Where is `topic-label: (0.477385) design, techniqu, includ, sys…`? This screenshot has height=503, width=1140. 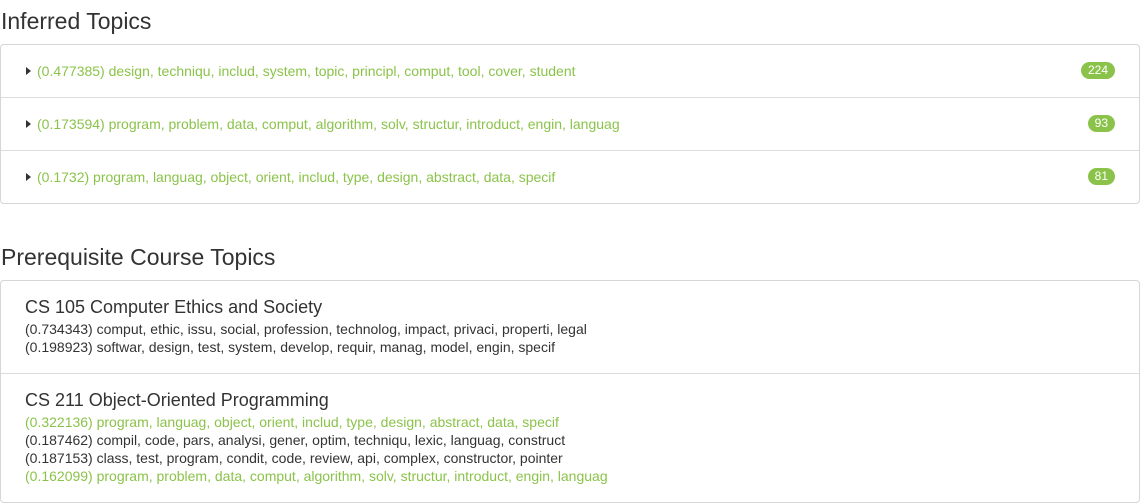 topic-label: (0.477385) design, techniqu, includ, sys… is located at coordinates (306, 71).